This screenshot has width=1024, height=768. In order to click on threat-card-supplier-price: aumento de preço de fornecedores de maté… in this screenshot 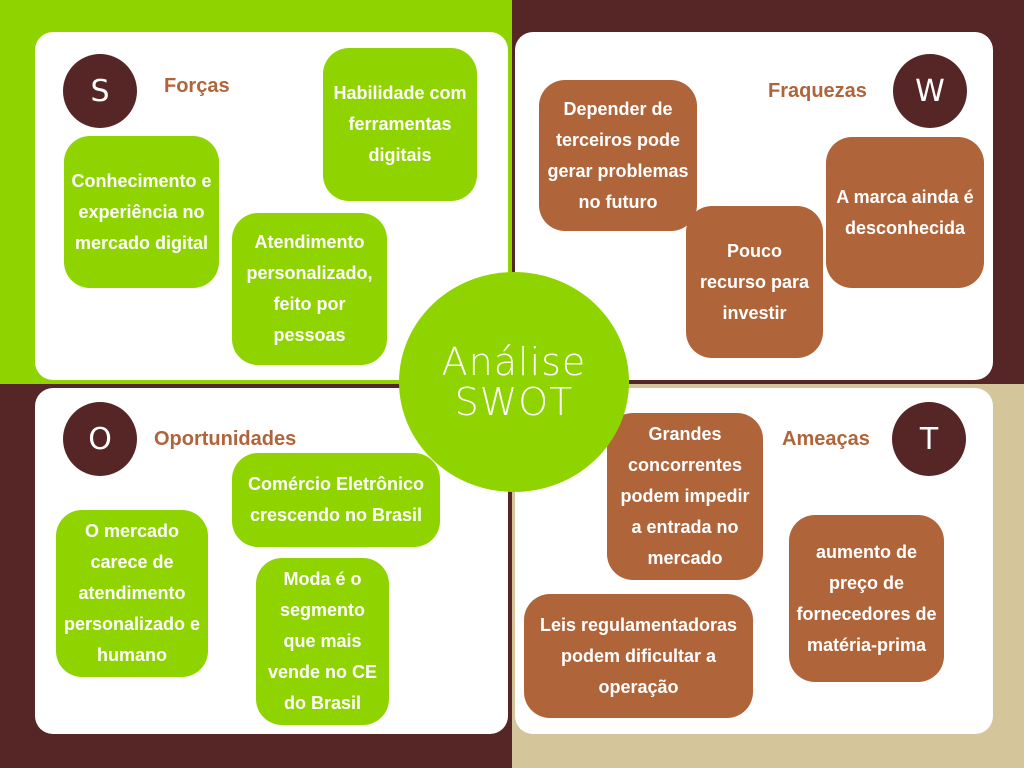, I will do `click(866, 598)`.